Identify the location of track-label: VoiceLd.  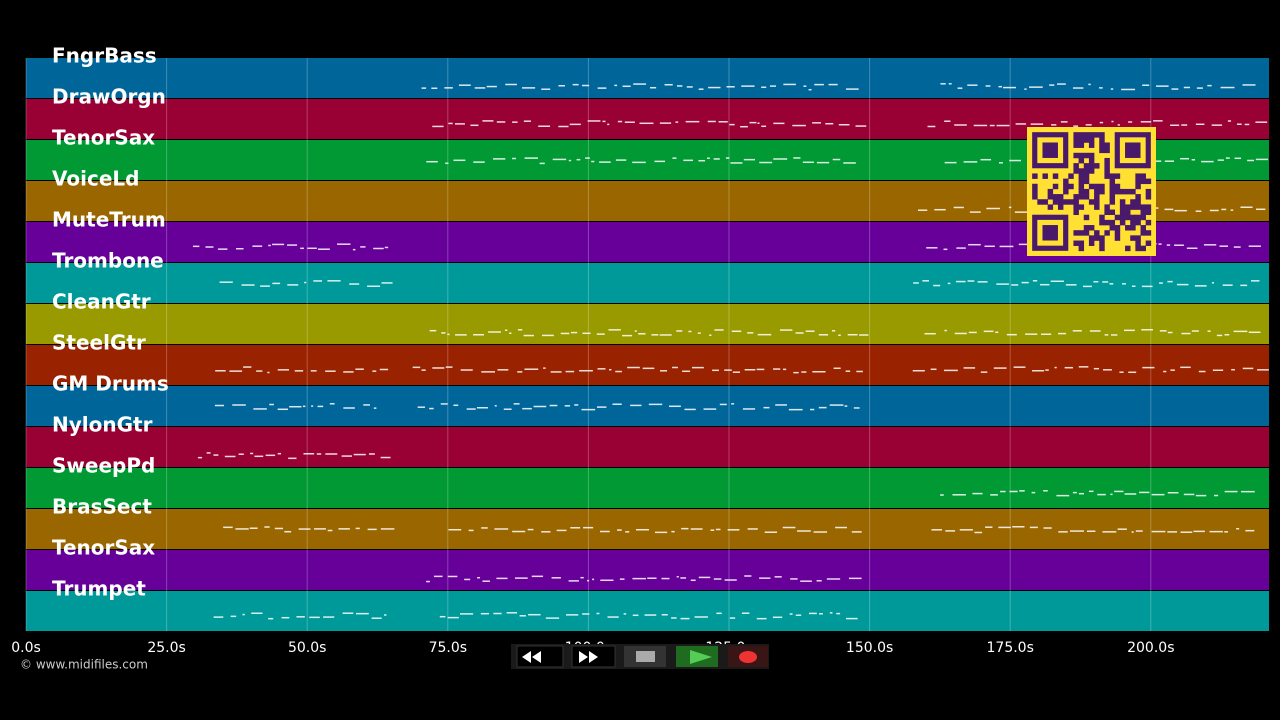
(95, 179).